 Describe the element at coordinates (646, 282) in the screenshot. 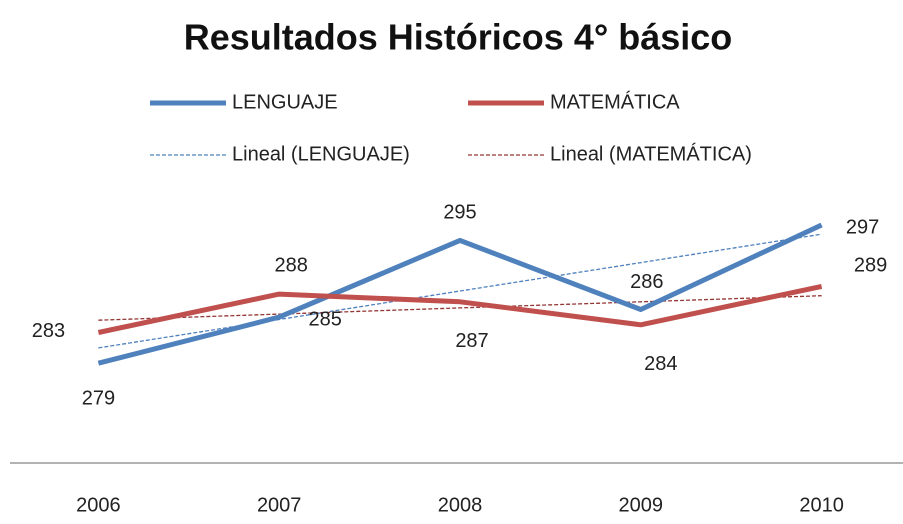

I see `data-label: 286` at that location.